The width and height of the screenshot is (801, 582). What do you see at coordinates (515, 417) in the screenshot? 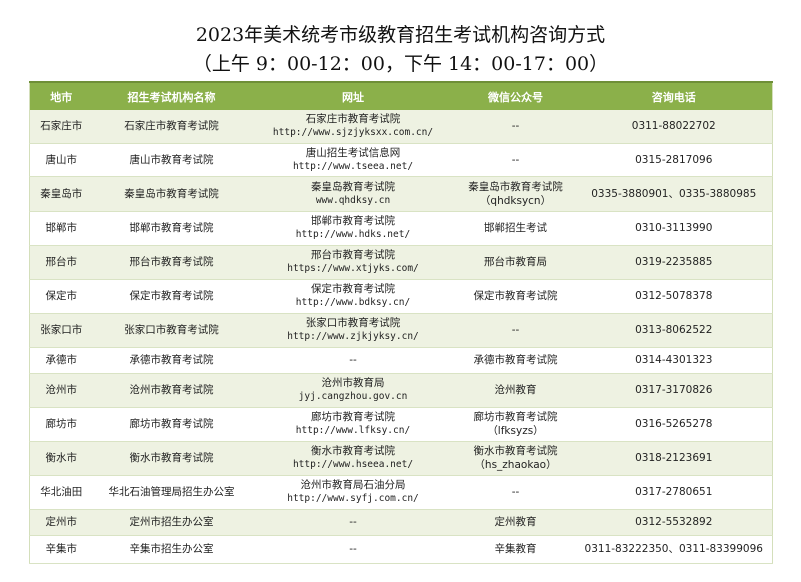
I see `wechat-name: 廊坊市教育考试院` at bounding box center [515, 417].